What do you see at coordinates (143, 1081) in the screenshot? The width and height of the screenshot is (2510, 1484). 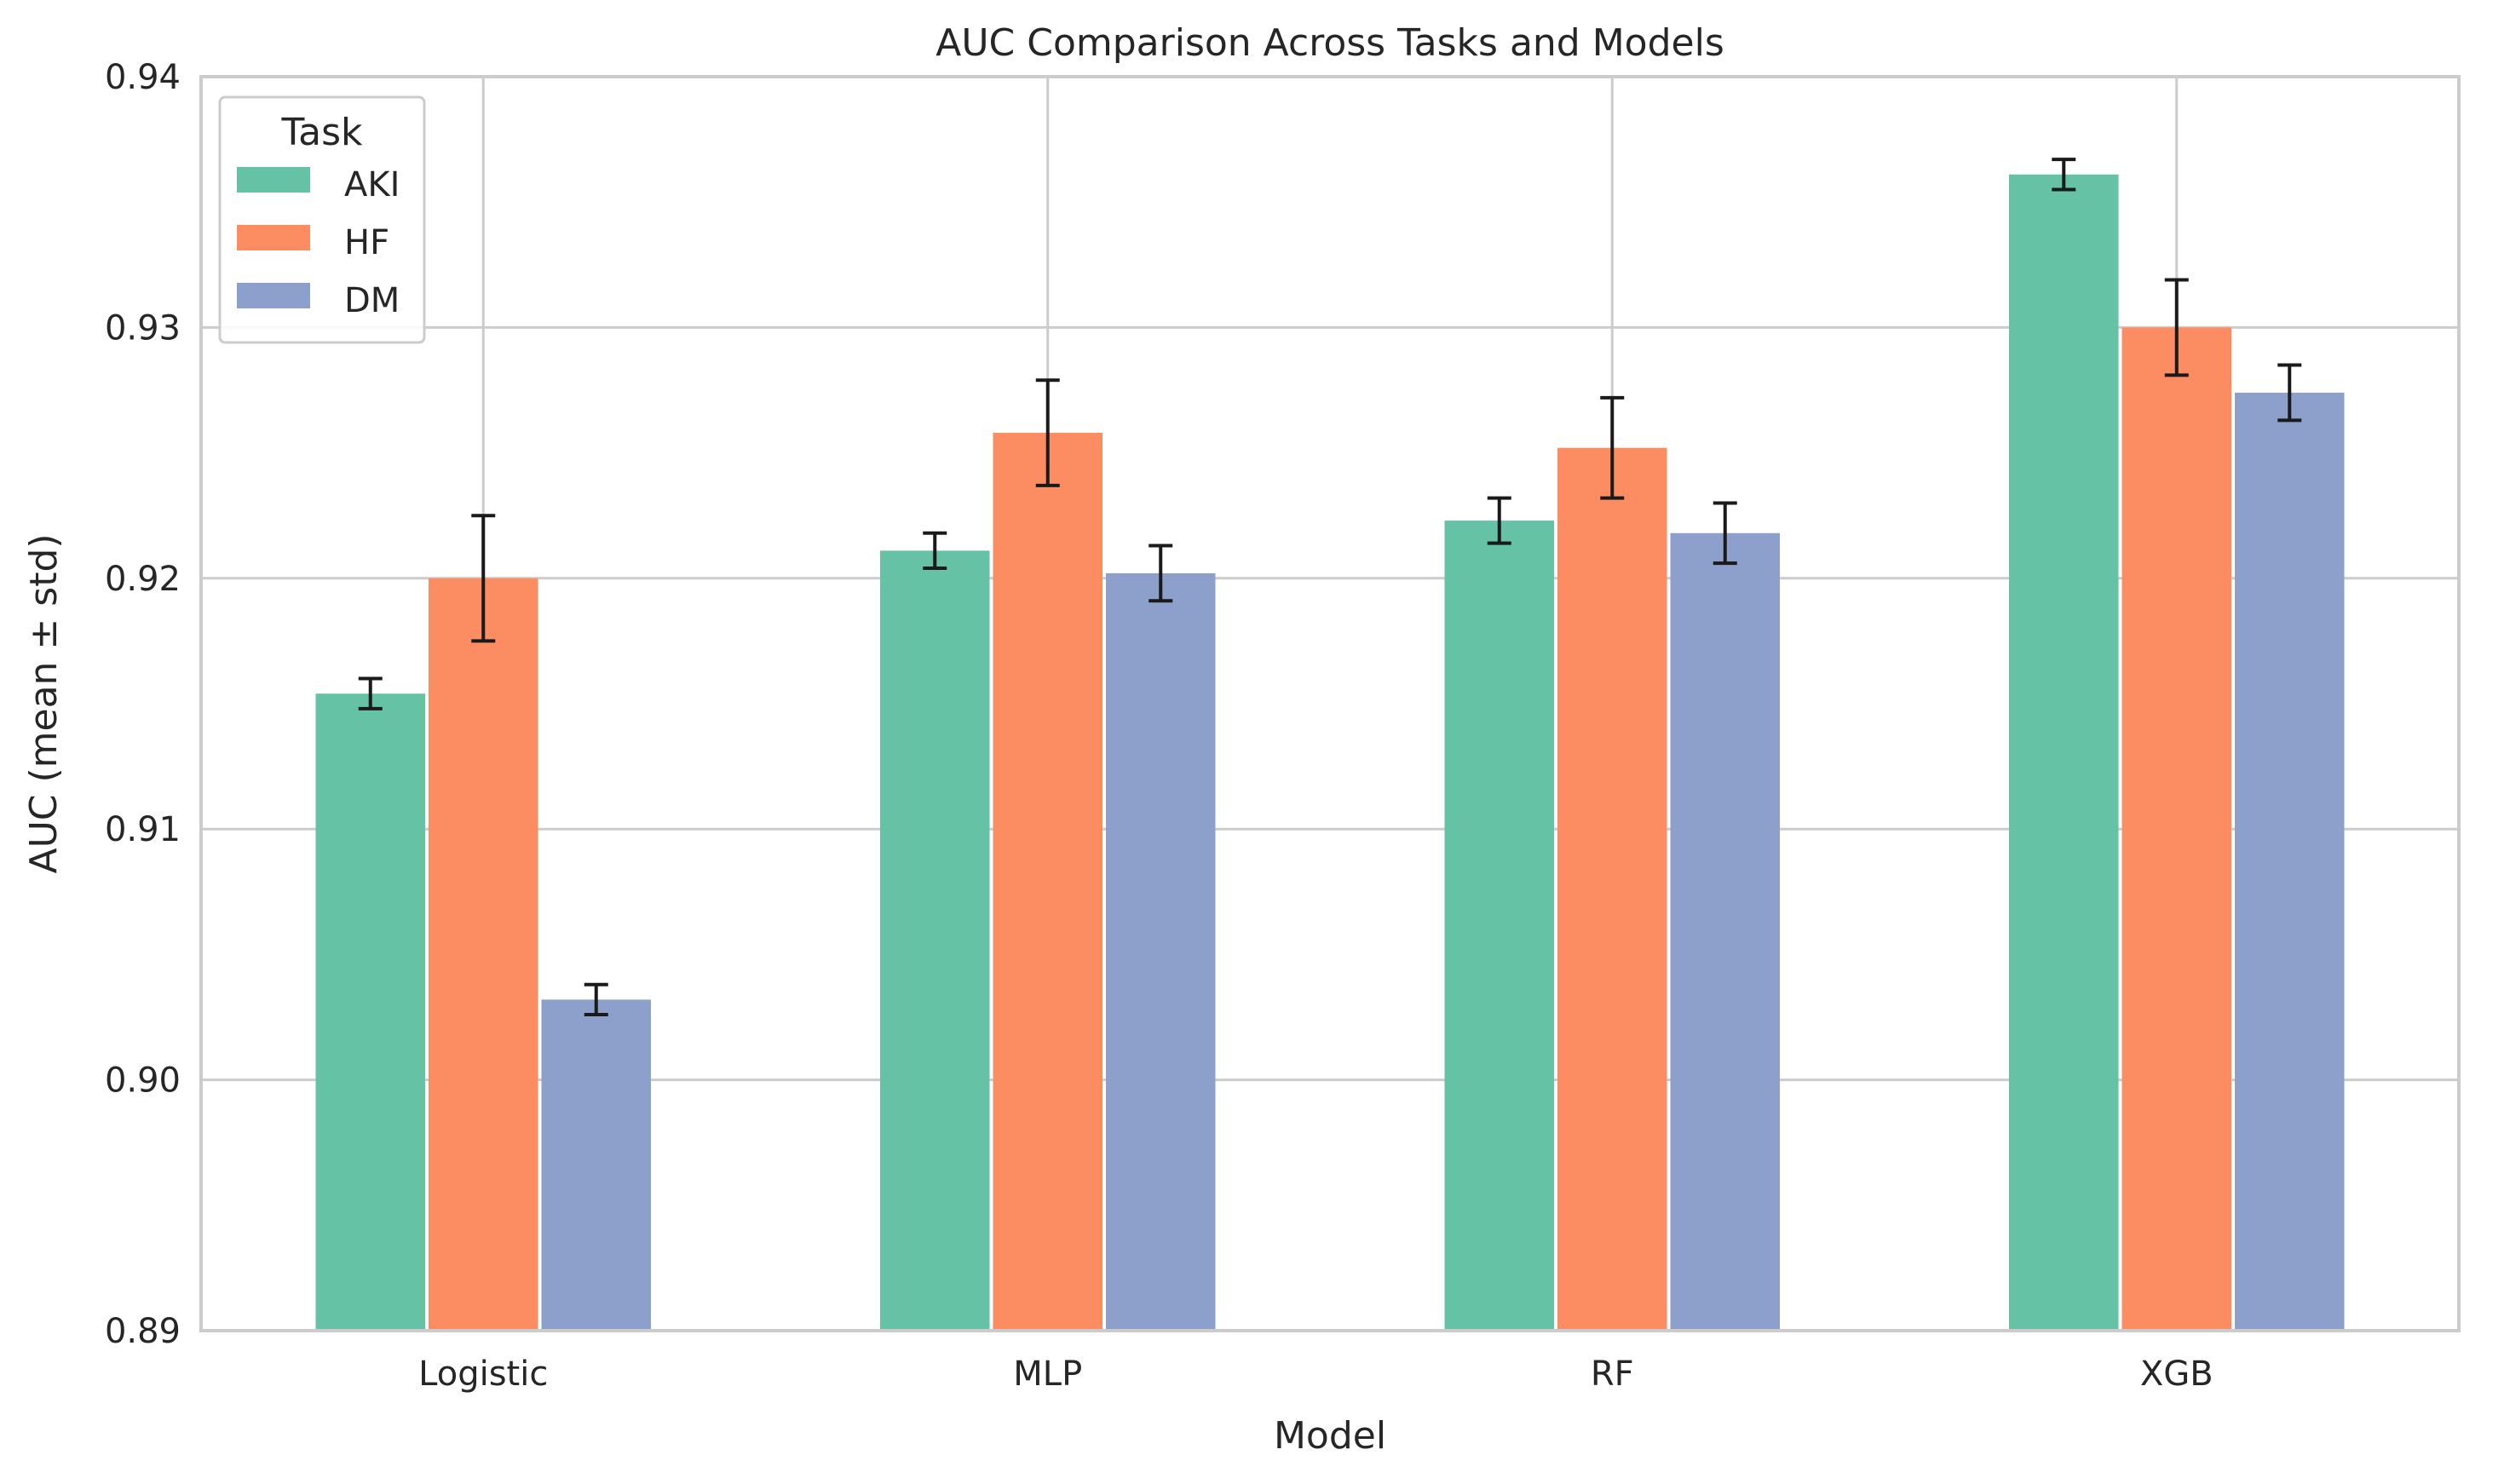 I see `y-tick-label: 0.90` at bounding box center [143, 1081].